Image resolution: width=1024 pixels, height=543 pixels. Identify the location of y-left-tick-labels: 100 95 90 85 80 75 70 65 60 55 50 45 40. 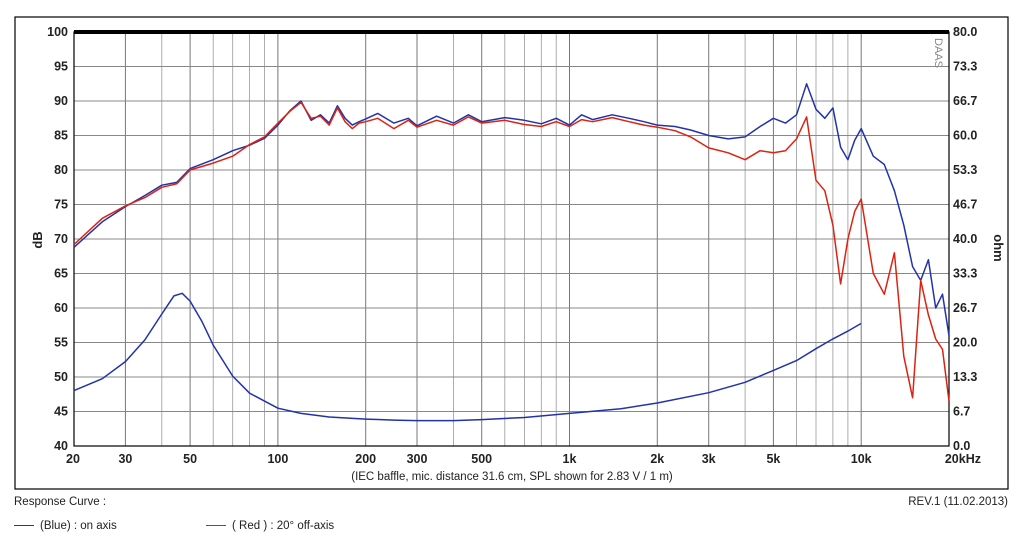
(57, 239).